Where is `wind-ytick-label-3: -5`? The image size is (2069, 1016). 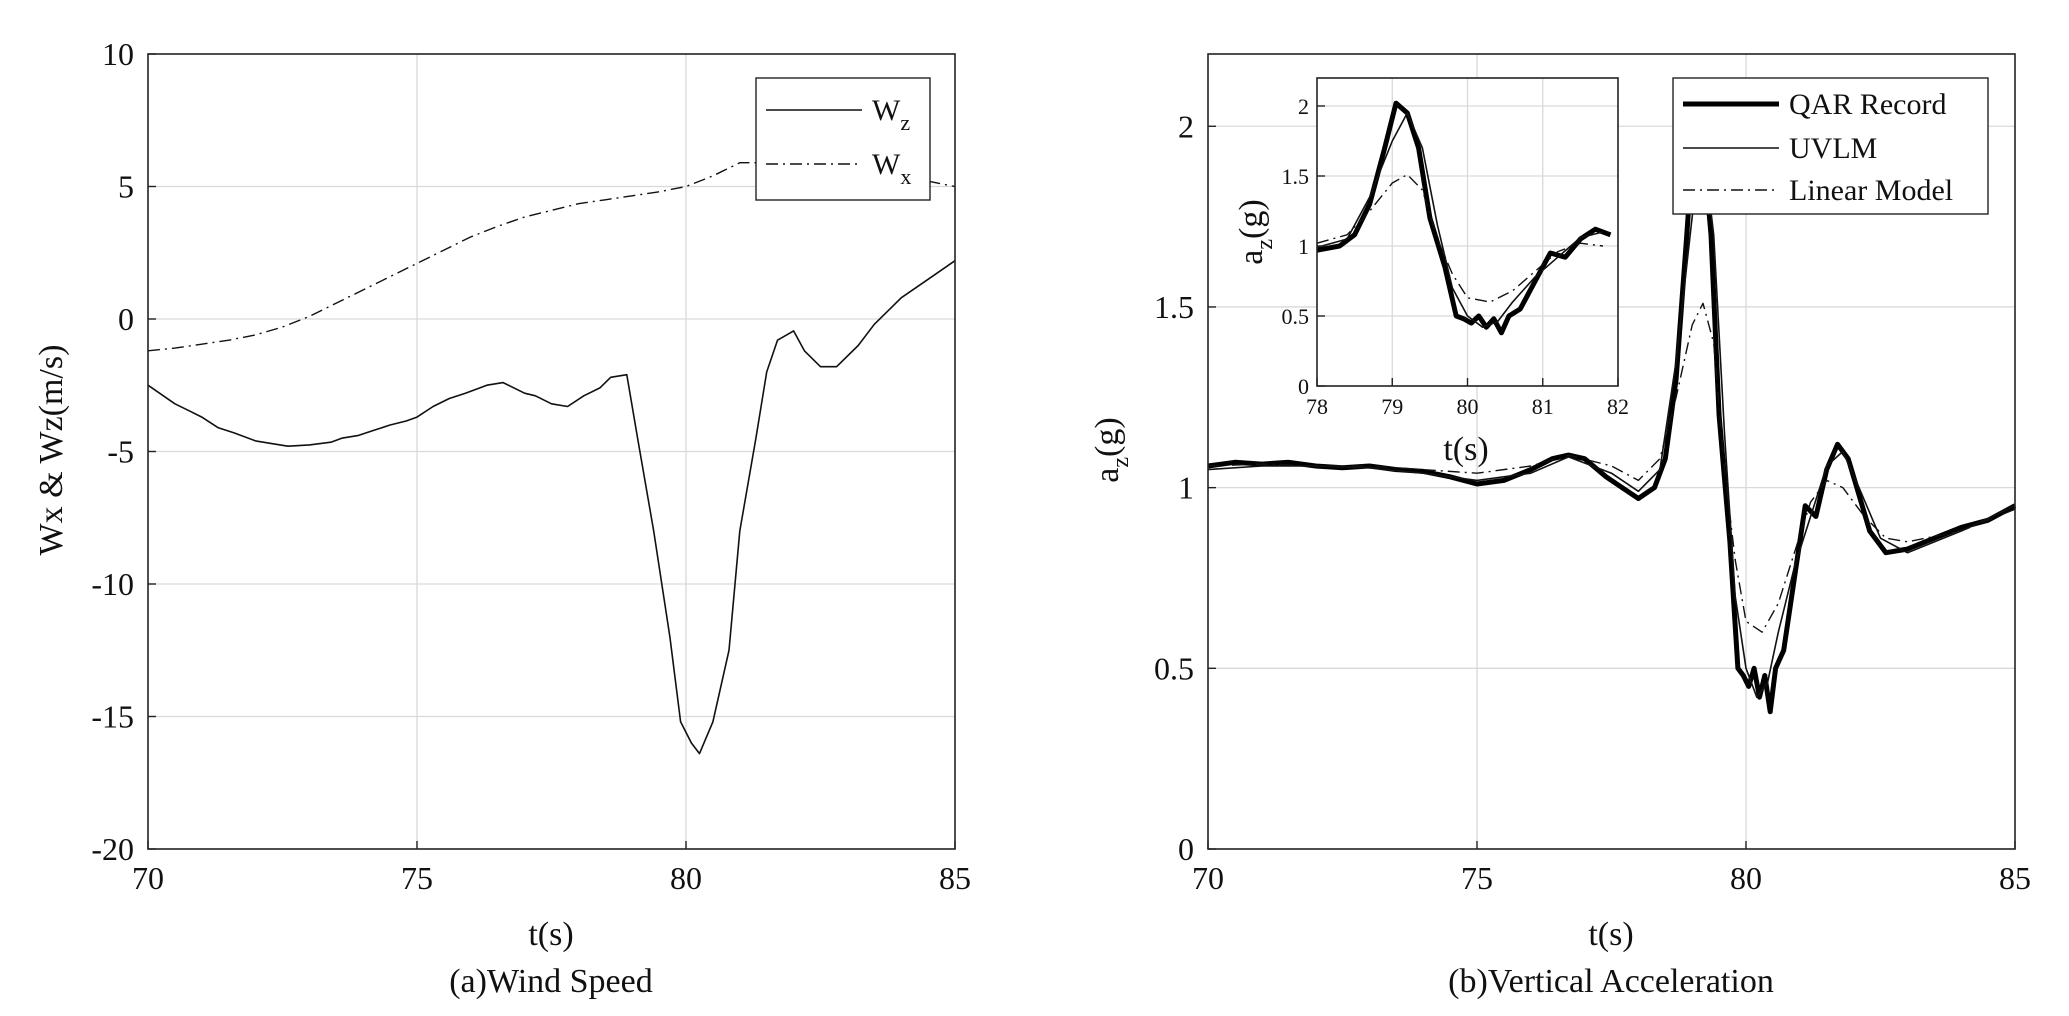 wind-ytick-label-3: -5 is located at coordinates (120, 452).